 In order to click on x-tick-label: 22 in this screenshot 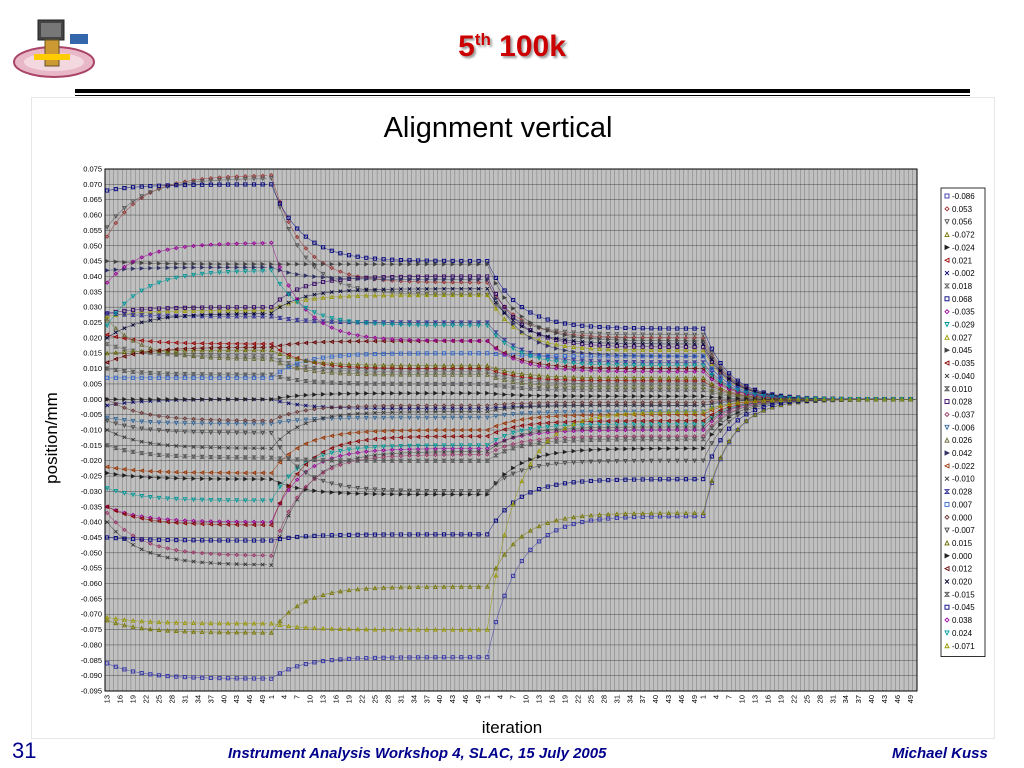, I will do `click(361, 699)`.